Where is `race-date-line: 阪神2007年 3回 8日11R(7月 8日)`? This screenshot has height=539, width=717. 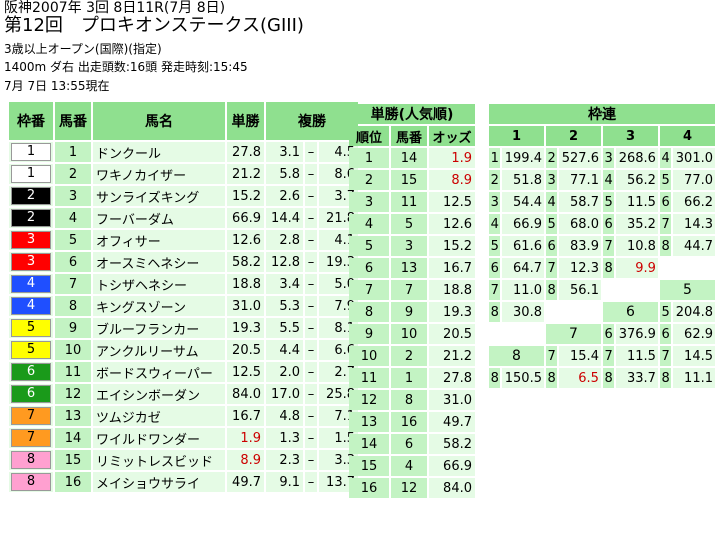
race-date-line: 阪神2007年 3回 8日11R(7月 8日) is located at coordinates (115, 8).